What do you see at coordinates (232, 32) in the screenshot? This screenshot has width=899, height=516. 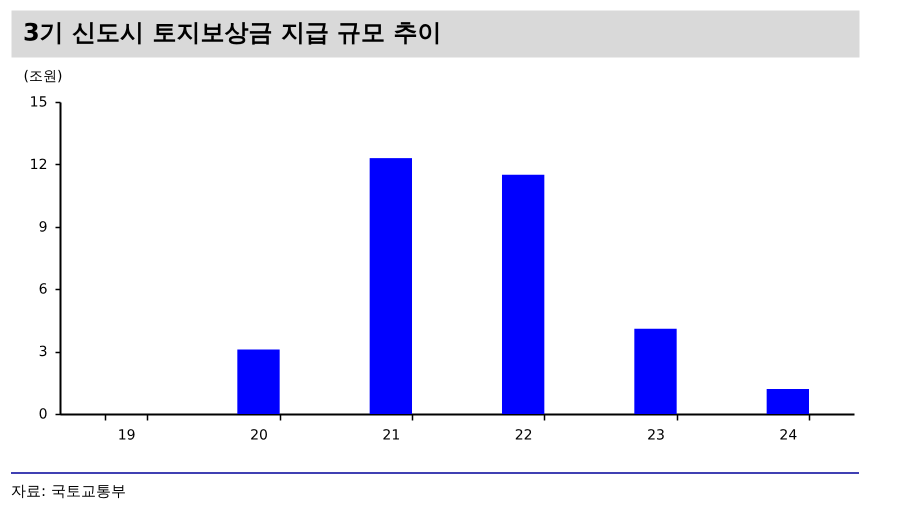 I see `chart-title: 3기 신도시 토지보상금 지급 규모 추이` at bounding box center [232, 32].